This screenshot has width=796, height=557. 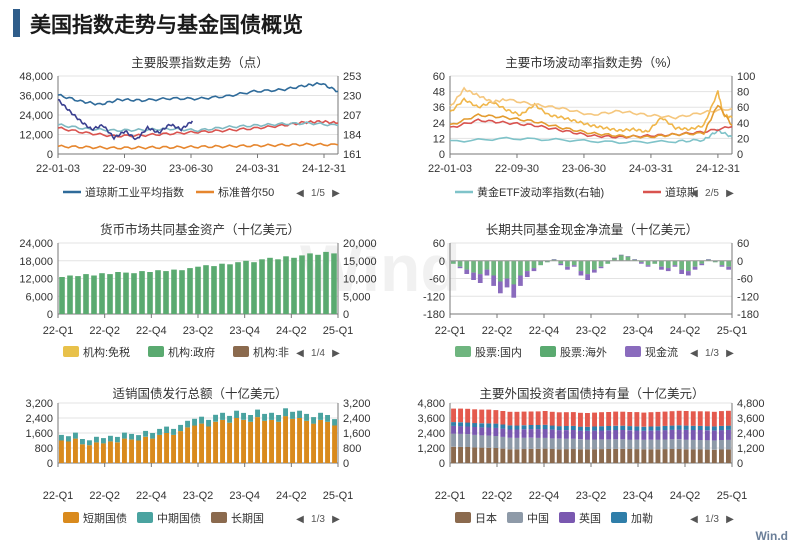 What do you see at coordinates (743, 124) in the screenshot?
I see `y-right-tick-label: 40` at bounding box center [743, 124].